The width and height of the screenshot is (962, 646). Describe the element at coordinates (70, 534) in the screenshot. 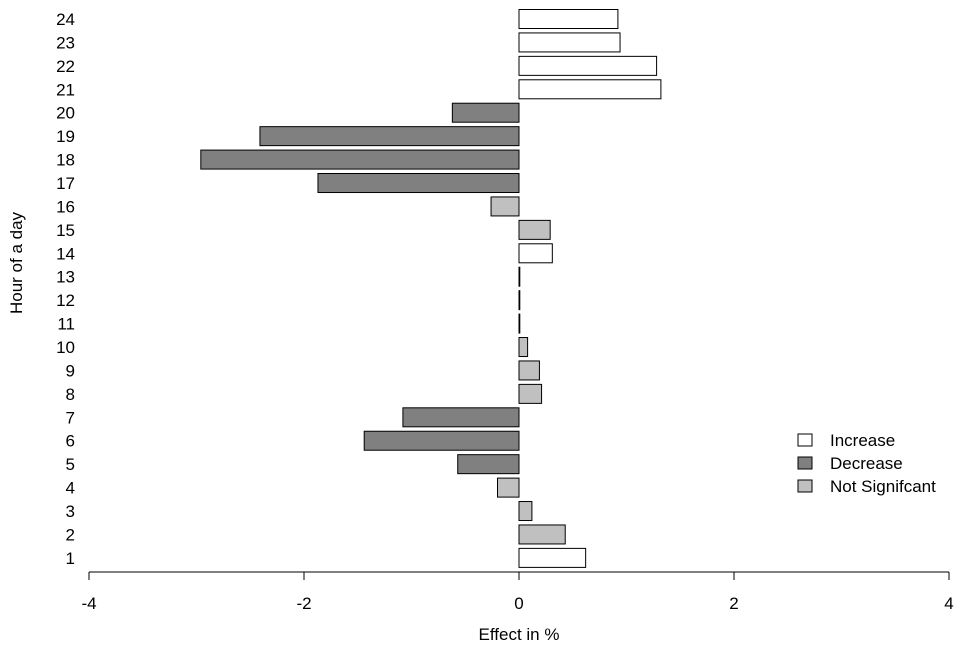

I see `y-tick-label: 2` at that location.